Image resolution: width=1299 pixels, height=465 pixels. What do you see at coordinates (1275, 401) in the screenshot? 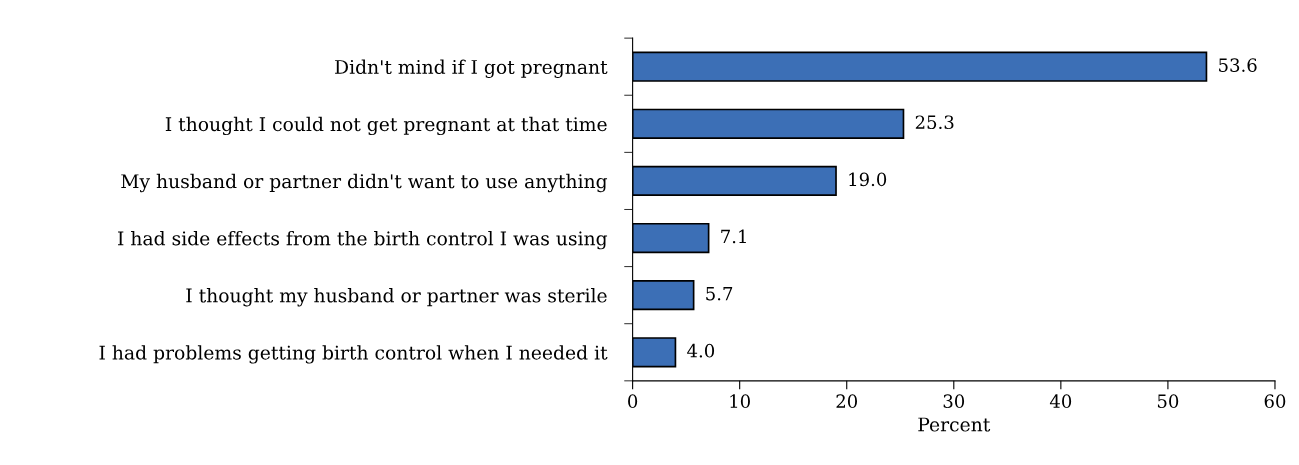
I see `x-tick-label: 60` at bounding box center [1275, 401].